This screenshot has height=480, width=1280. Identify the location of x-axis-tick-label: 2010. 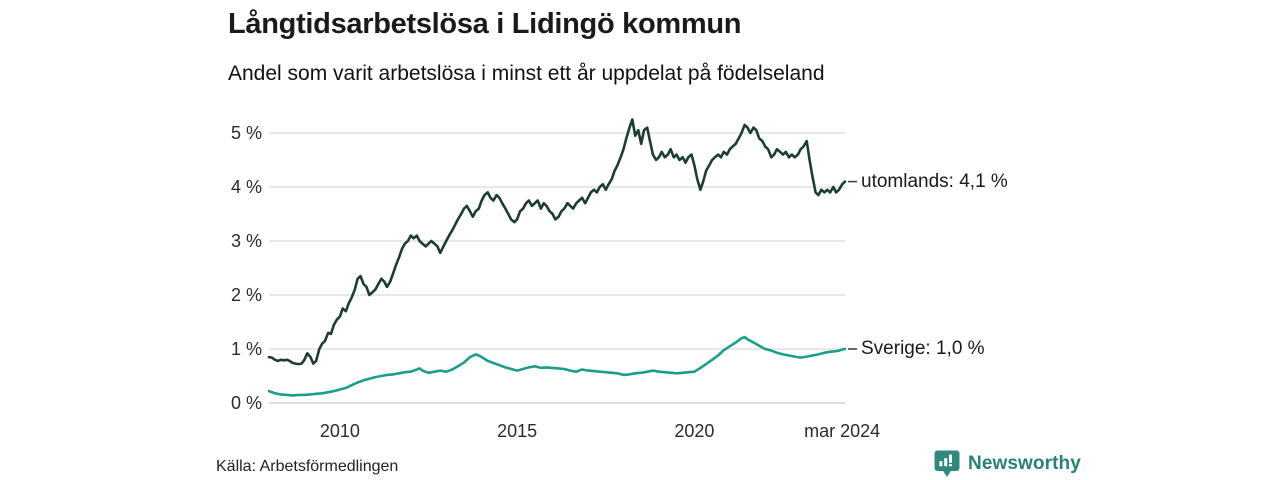
(339, 431).